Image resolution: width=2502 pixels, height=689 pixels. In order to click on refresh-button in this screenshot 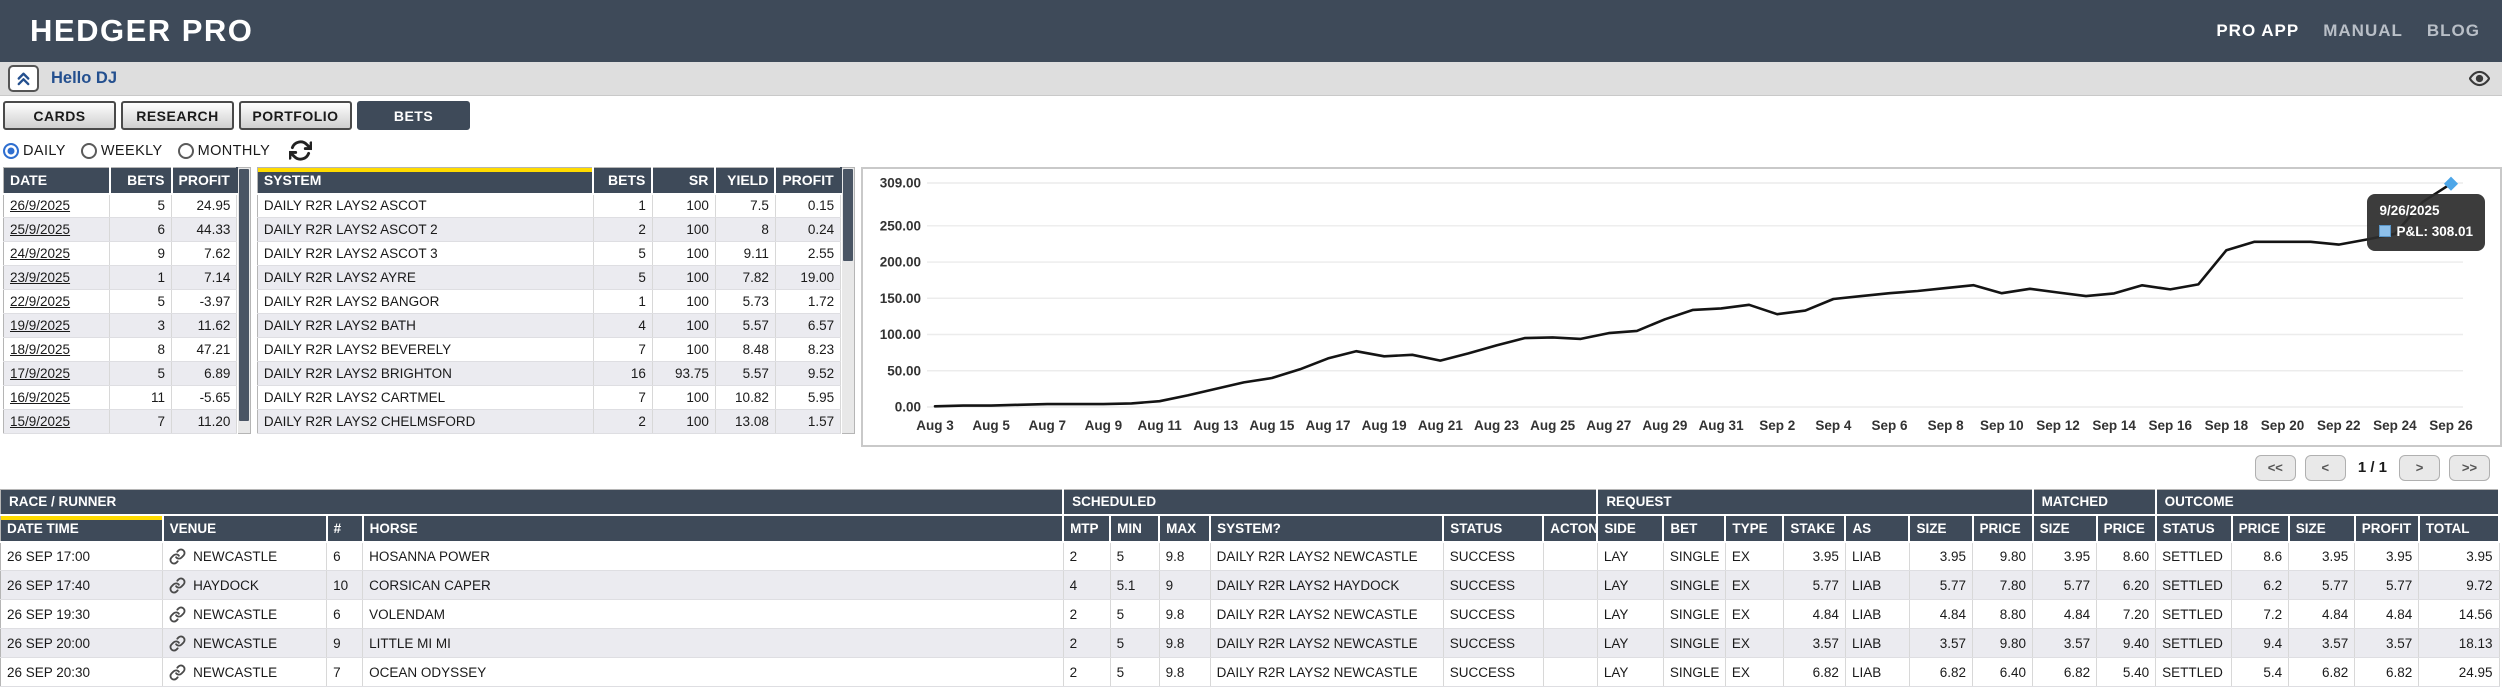, I will do `click(301, 150)`.